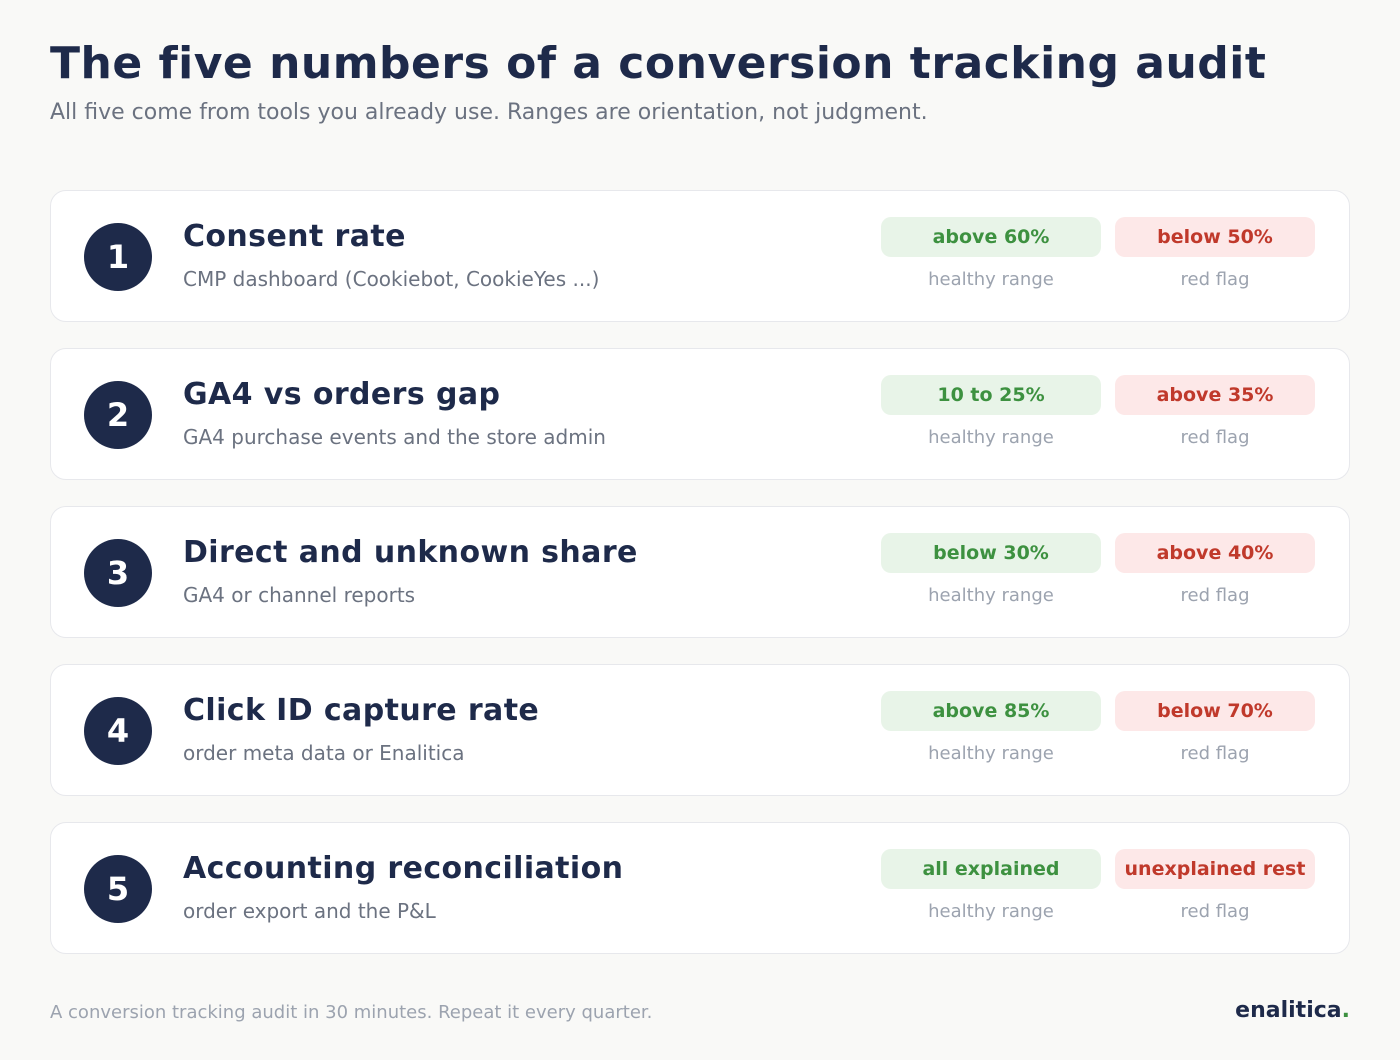 This screenshot has width=1400, height=1060. What do you see at coordinates (403, 868) in the screenshot?
I see `metric-title: Accounting reconciliation` at bounding box center [403, 868].